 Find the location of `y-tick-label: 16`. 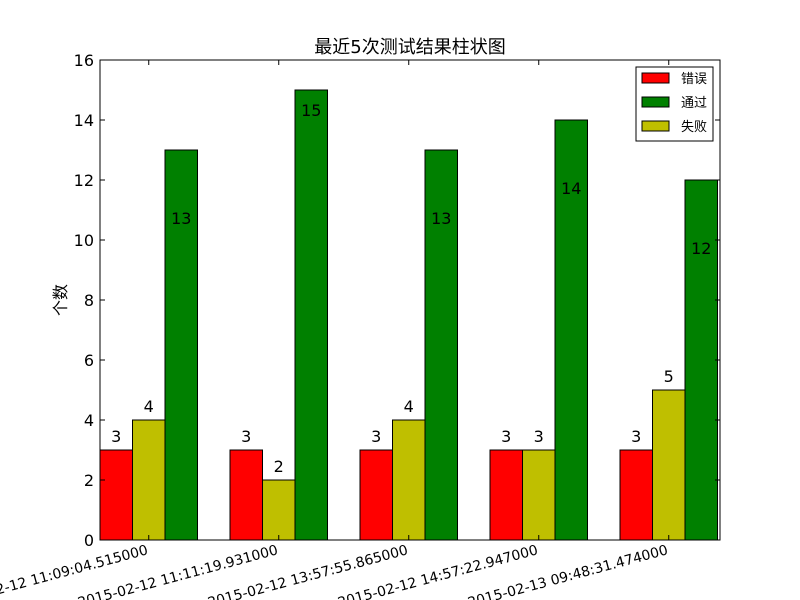

y-tick-label: 16 is located at coordinates (84, 60).